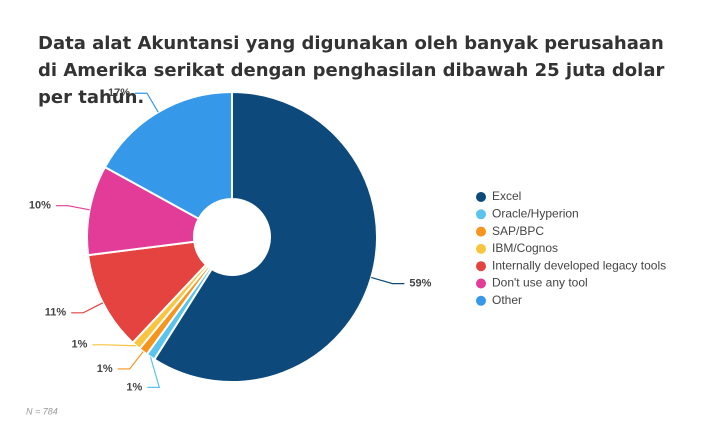 The image size is (720, 432). I want to click on data-label: 59%, so click(420, 283).